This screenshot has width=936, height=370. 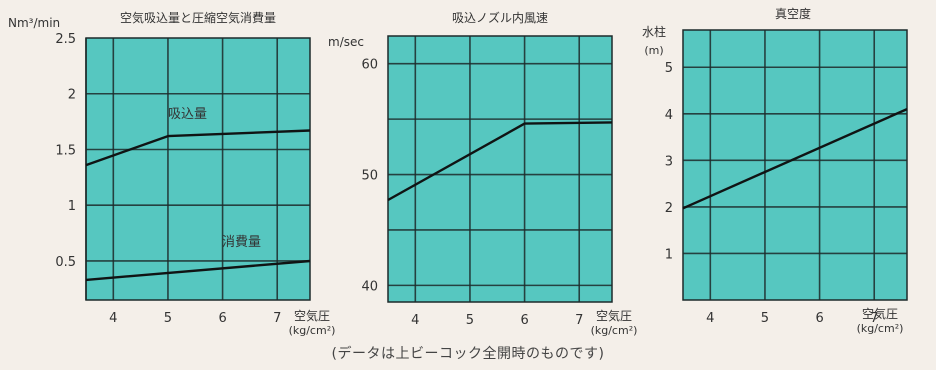 What do you see at coordinates (654, 31) in the screenshot?
I see `chart-3-ylabel: 水柱` at bounding box center [654, 31].